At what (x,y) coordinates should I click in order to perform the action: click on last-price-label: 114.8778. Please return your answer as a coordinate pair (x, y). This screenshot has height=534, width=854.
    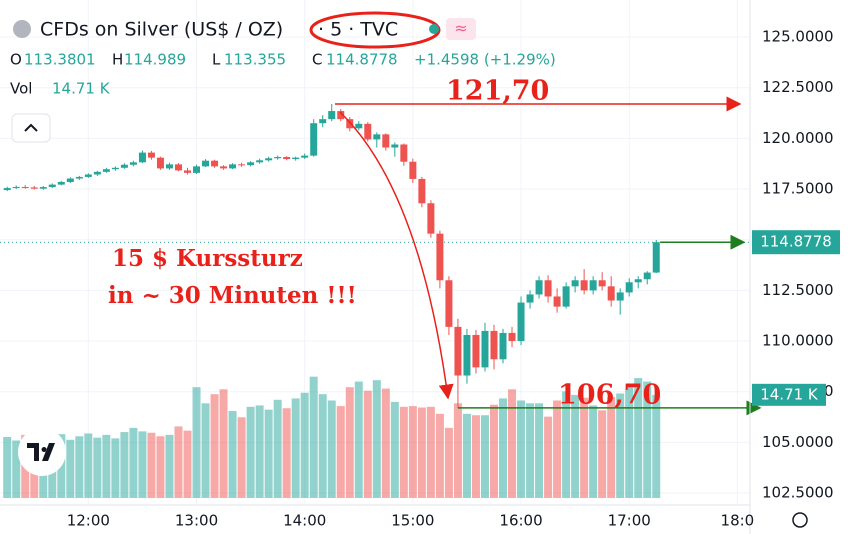
    Looking at the image, I should click on (796, 242).